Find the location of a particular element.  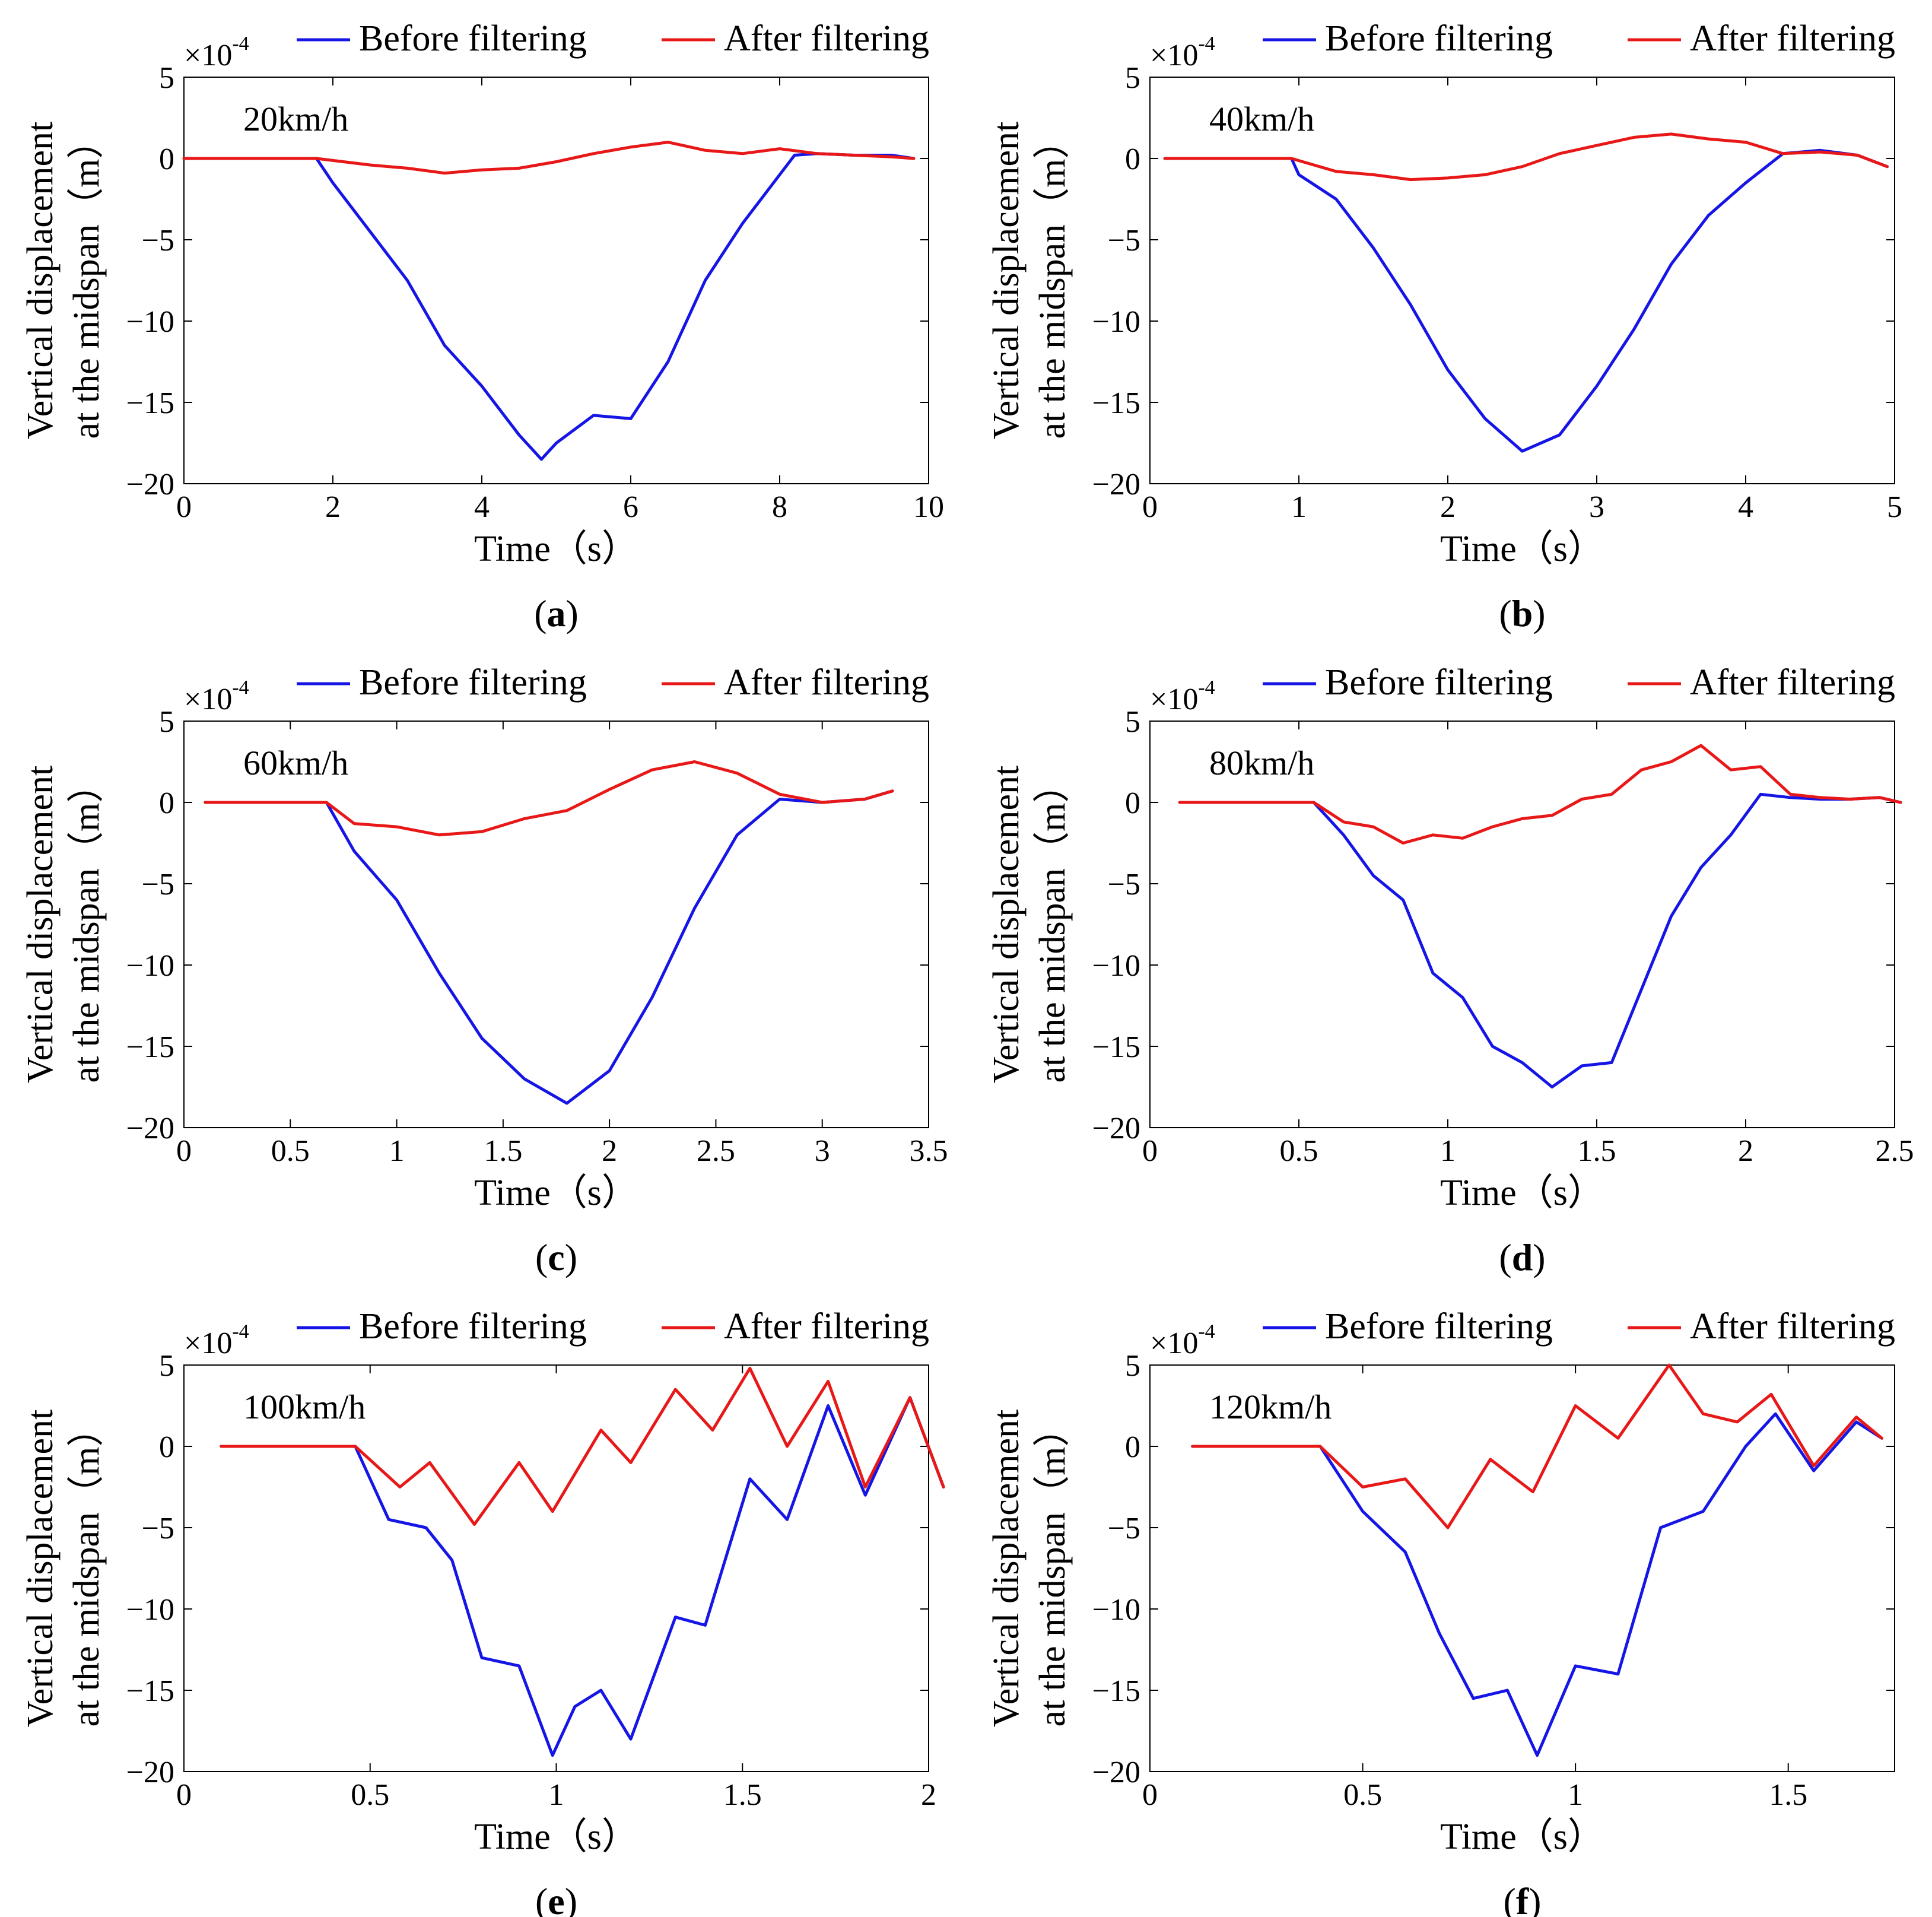

speed-label: 100km/h is located at coordinates (304, 1407).